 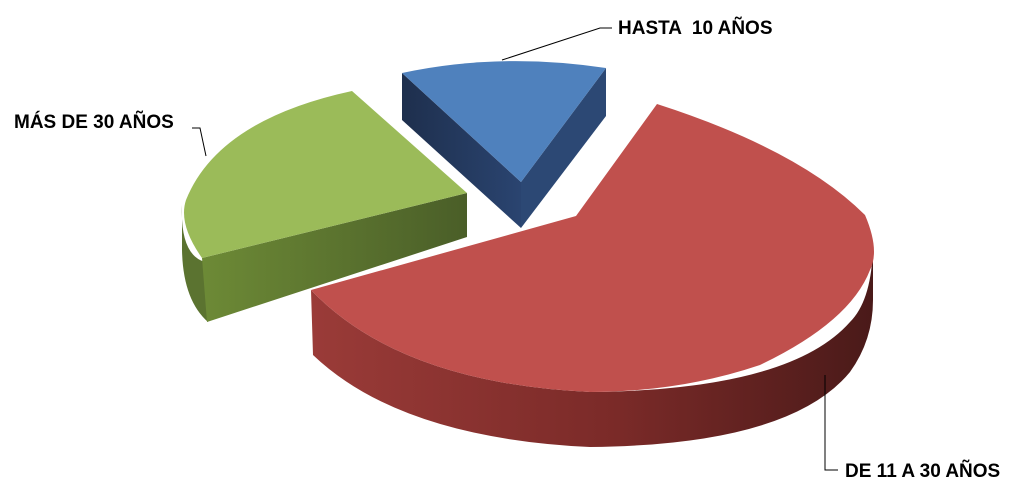 I want to click on slice-hasta-10-outer, so click(x=563, y=148).